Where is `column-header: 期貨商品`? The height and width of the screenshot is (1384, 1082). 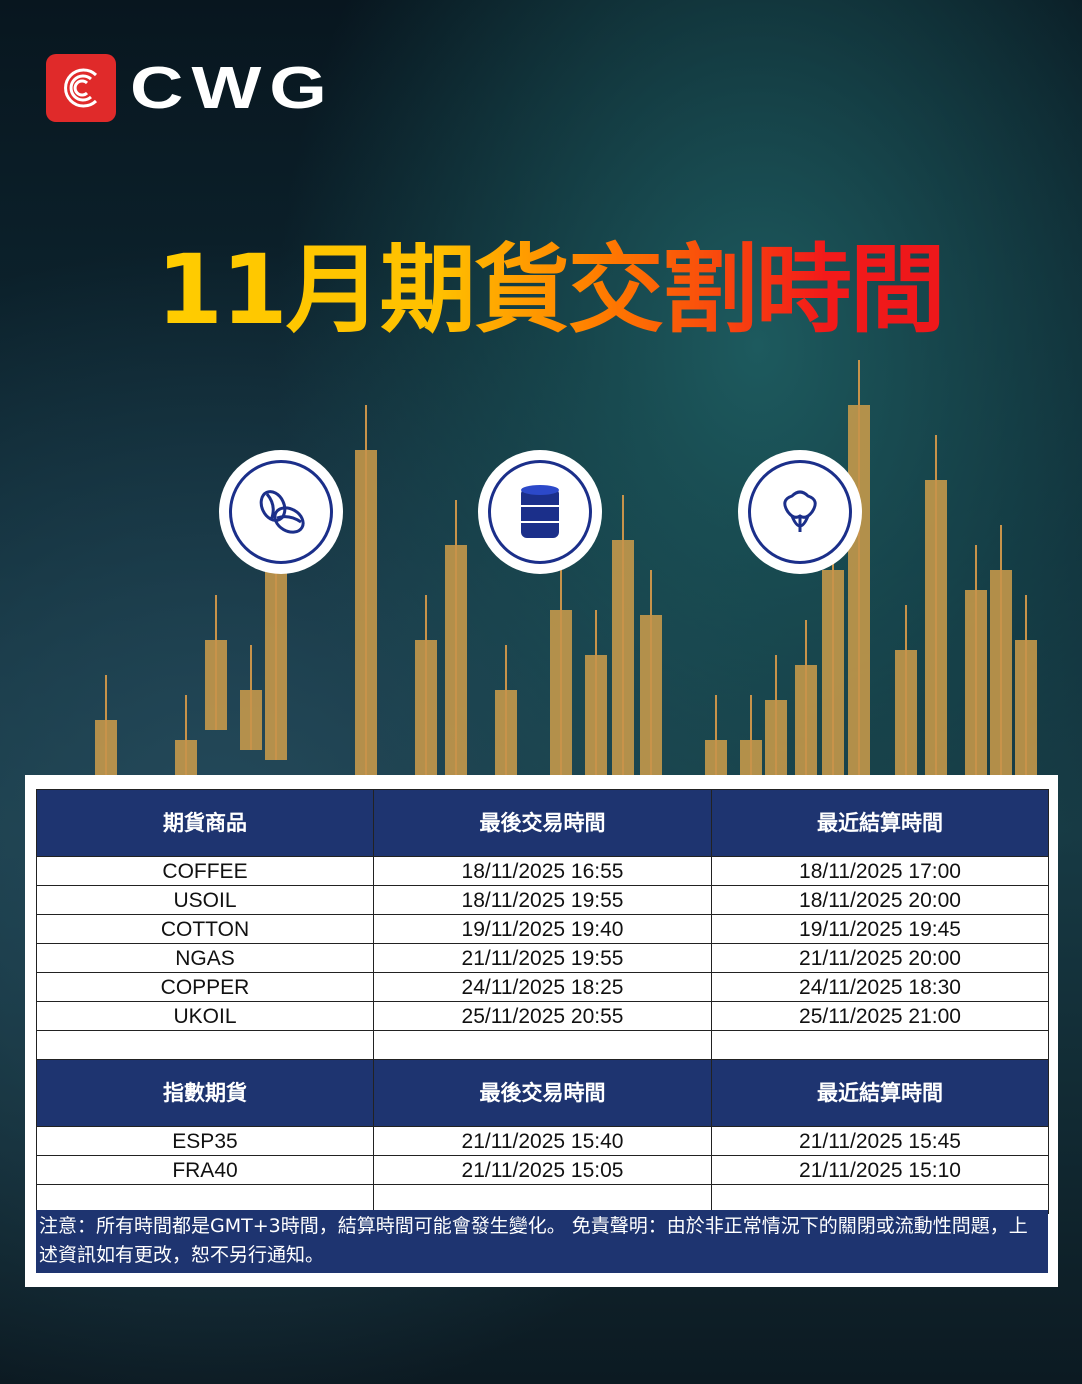
column-header: 期貨商品 is located at coordinates (205, 823).